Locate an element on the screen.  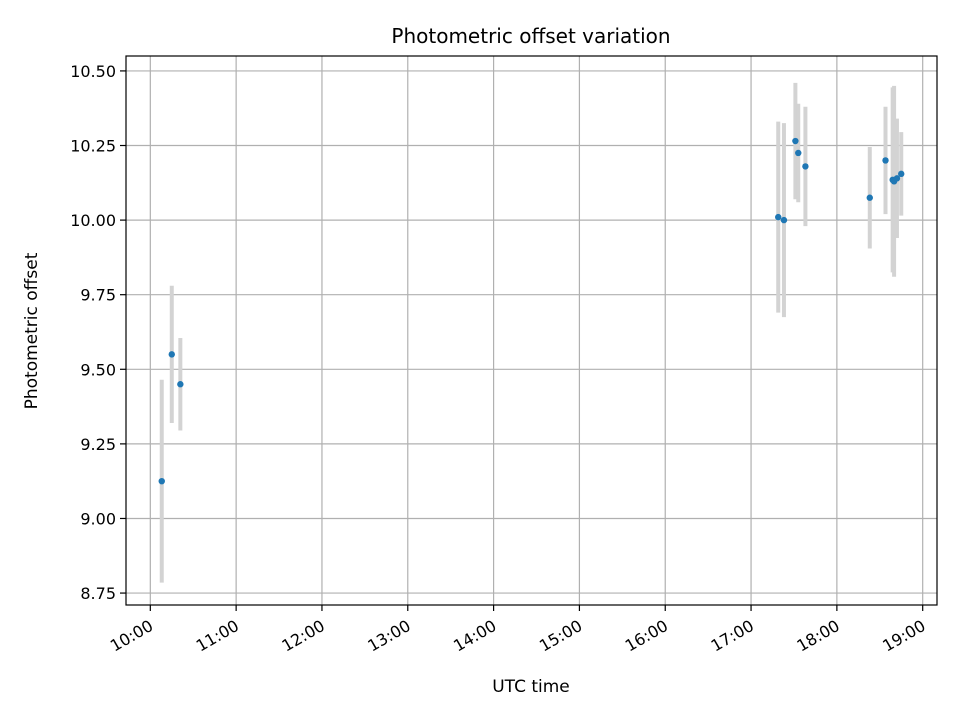
y-tick-label: 9.25 is located at coordinates (98, 444).